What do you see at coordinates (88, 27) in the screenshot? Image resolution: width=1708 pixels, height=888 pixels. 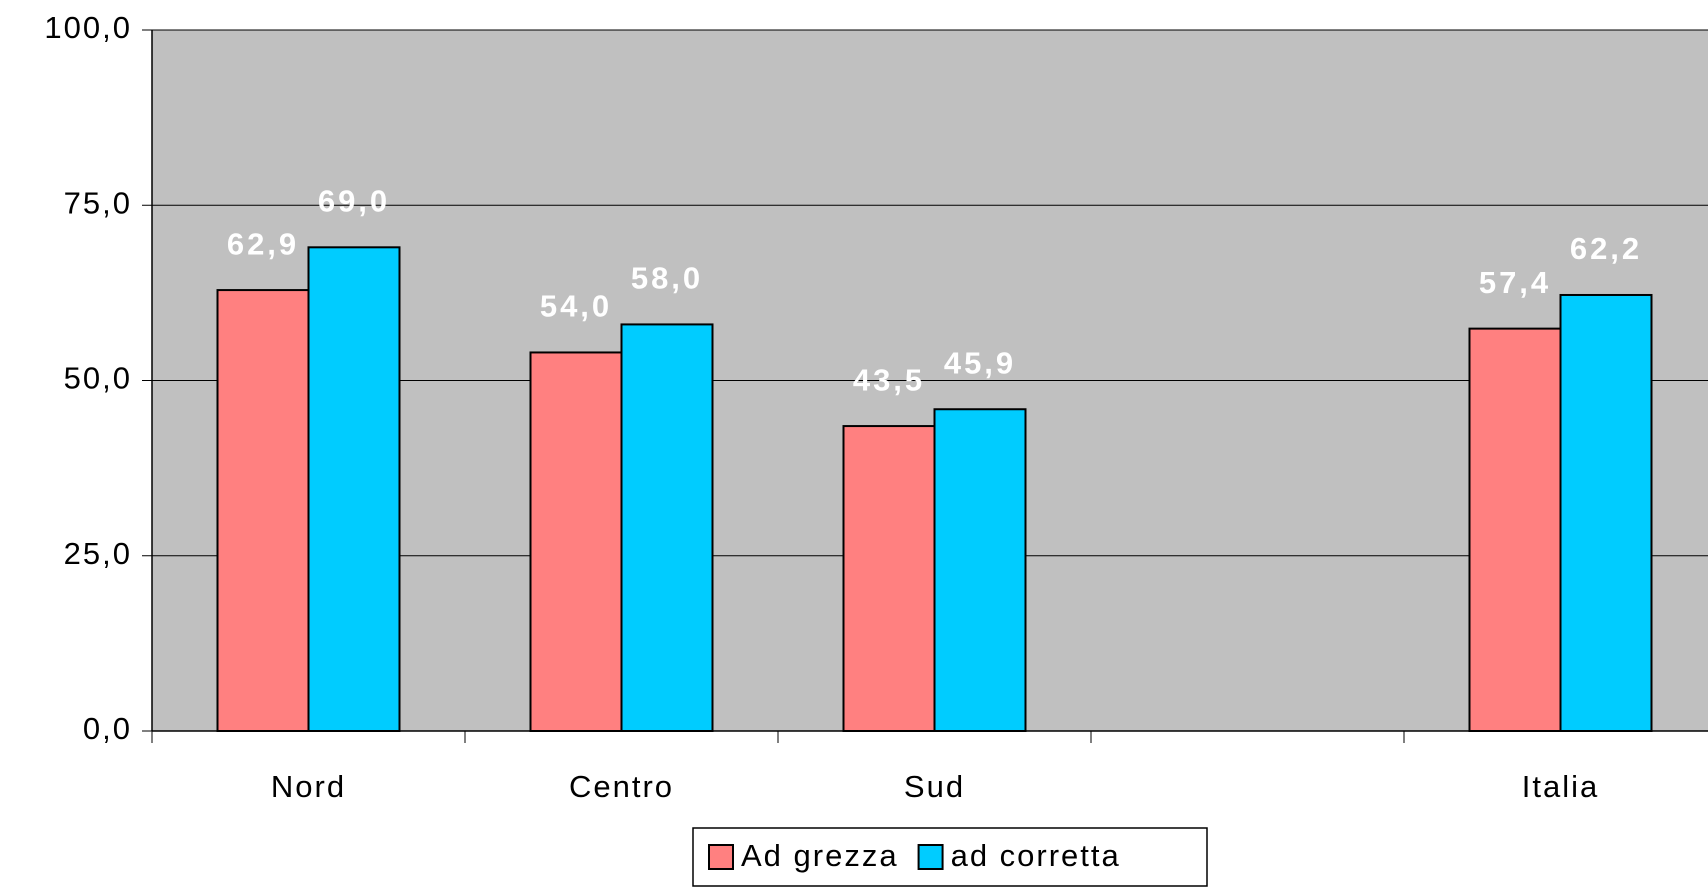 I see `y-tick-label: 100,0` at bounding box center [88, 27].